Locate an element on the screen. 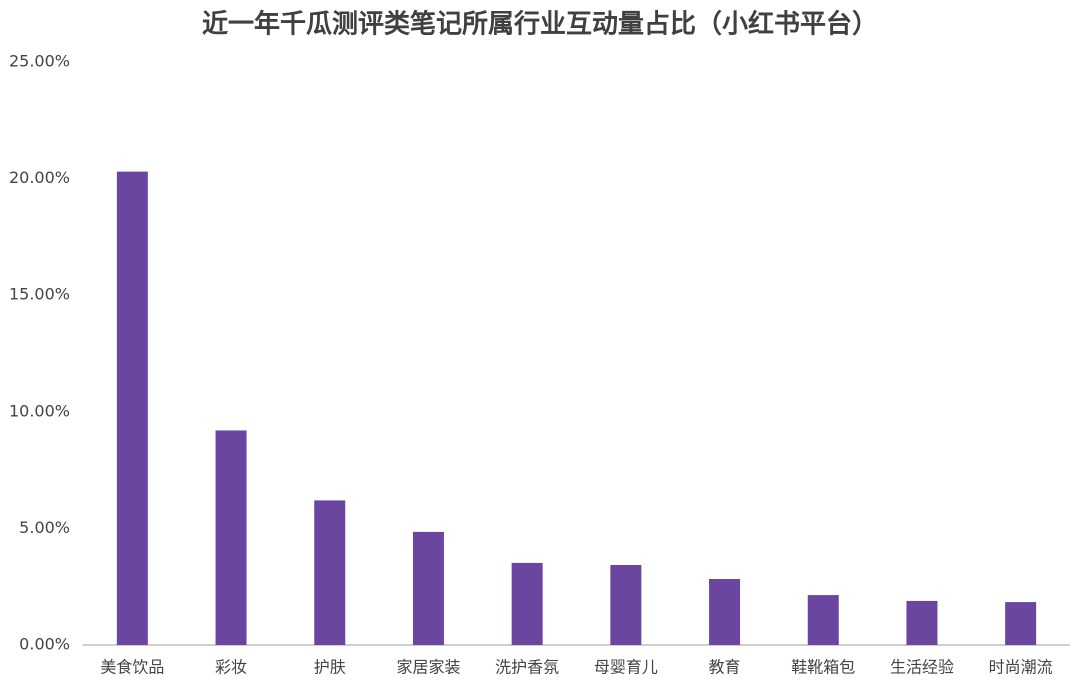  x-tick-label: 母婴育儿 is located at coordinates (626, 667).